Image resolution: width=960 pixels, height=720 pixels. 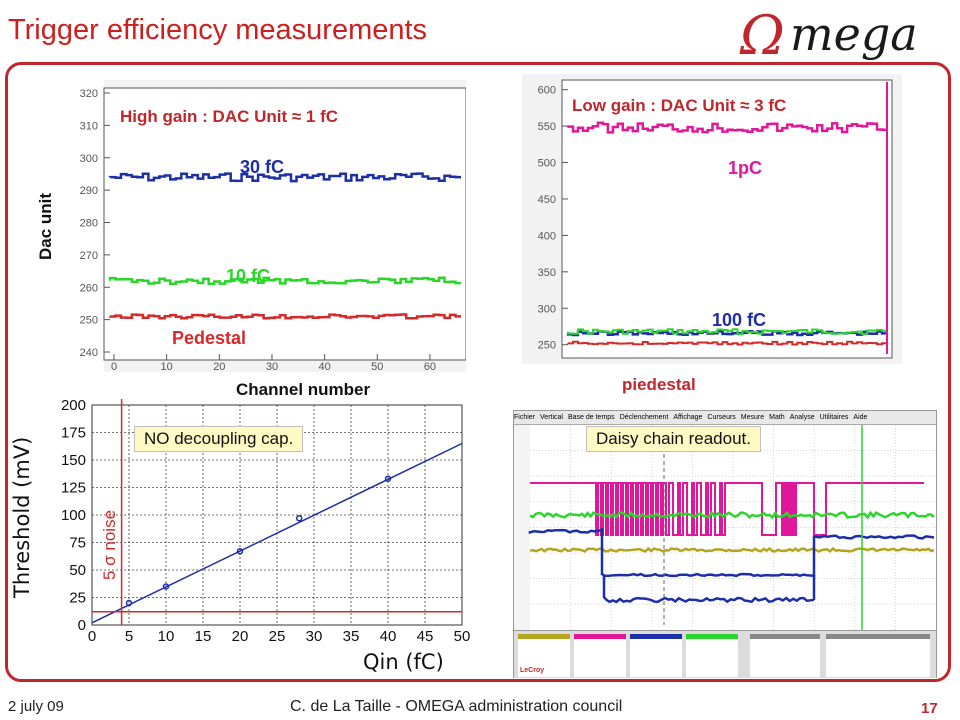 I want to click on label-piedestal: piedestal, so click(x=659, y=384).